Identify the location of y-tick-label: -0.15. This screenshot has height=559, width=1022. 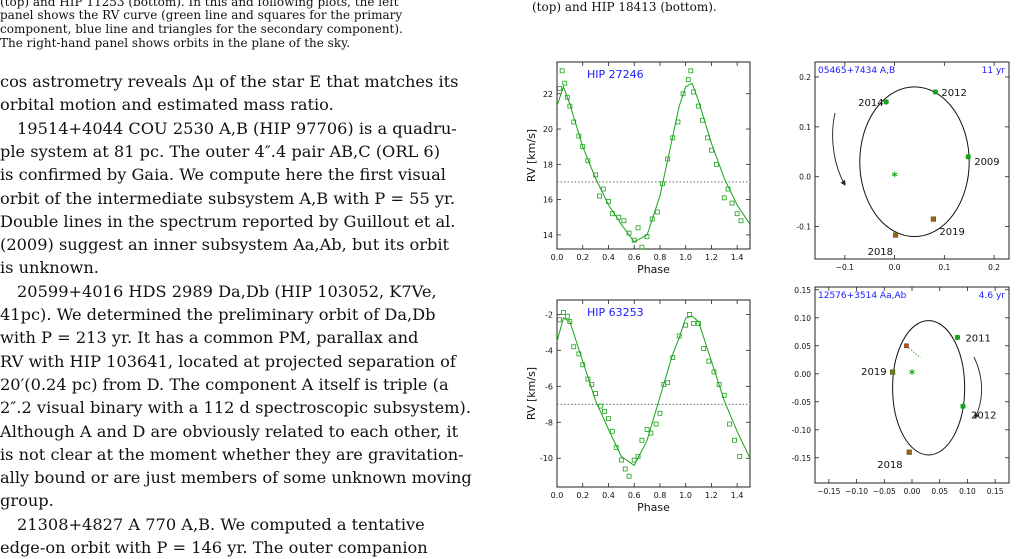
(802, 458).